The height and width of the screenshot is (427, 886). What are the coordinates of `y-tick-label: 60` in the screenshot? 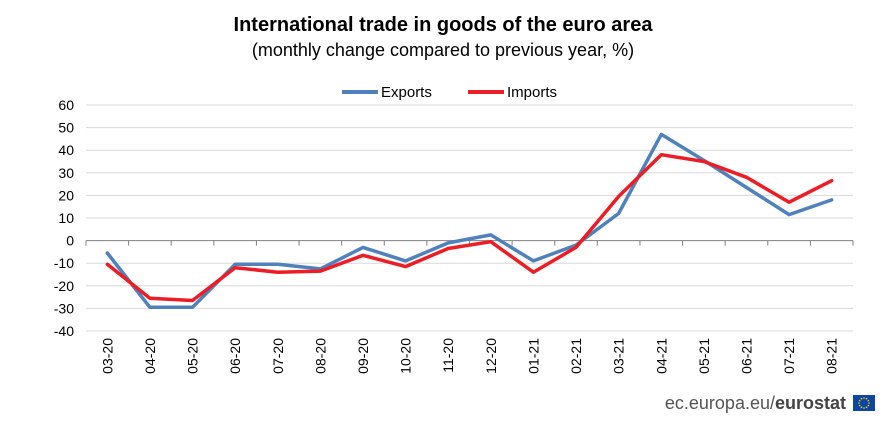 It's located at (66, 105).